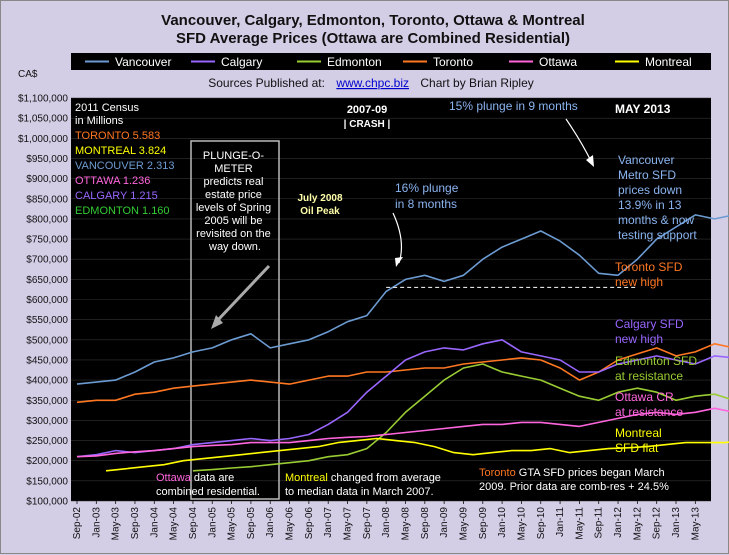 This screenshot has width=729, height=555. Describe the element at coordinates (657, 523) in the screenshot. I see `x-tick-label: Sep-12` at that location.